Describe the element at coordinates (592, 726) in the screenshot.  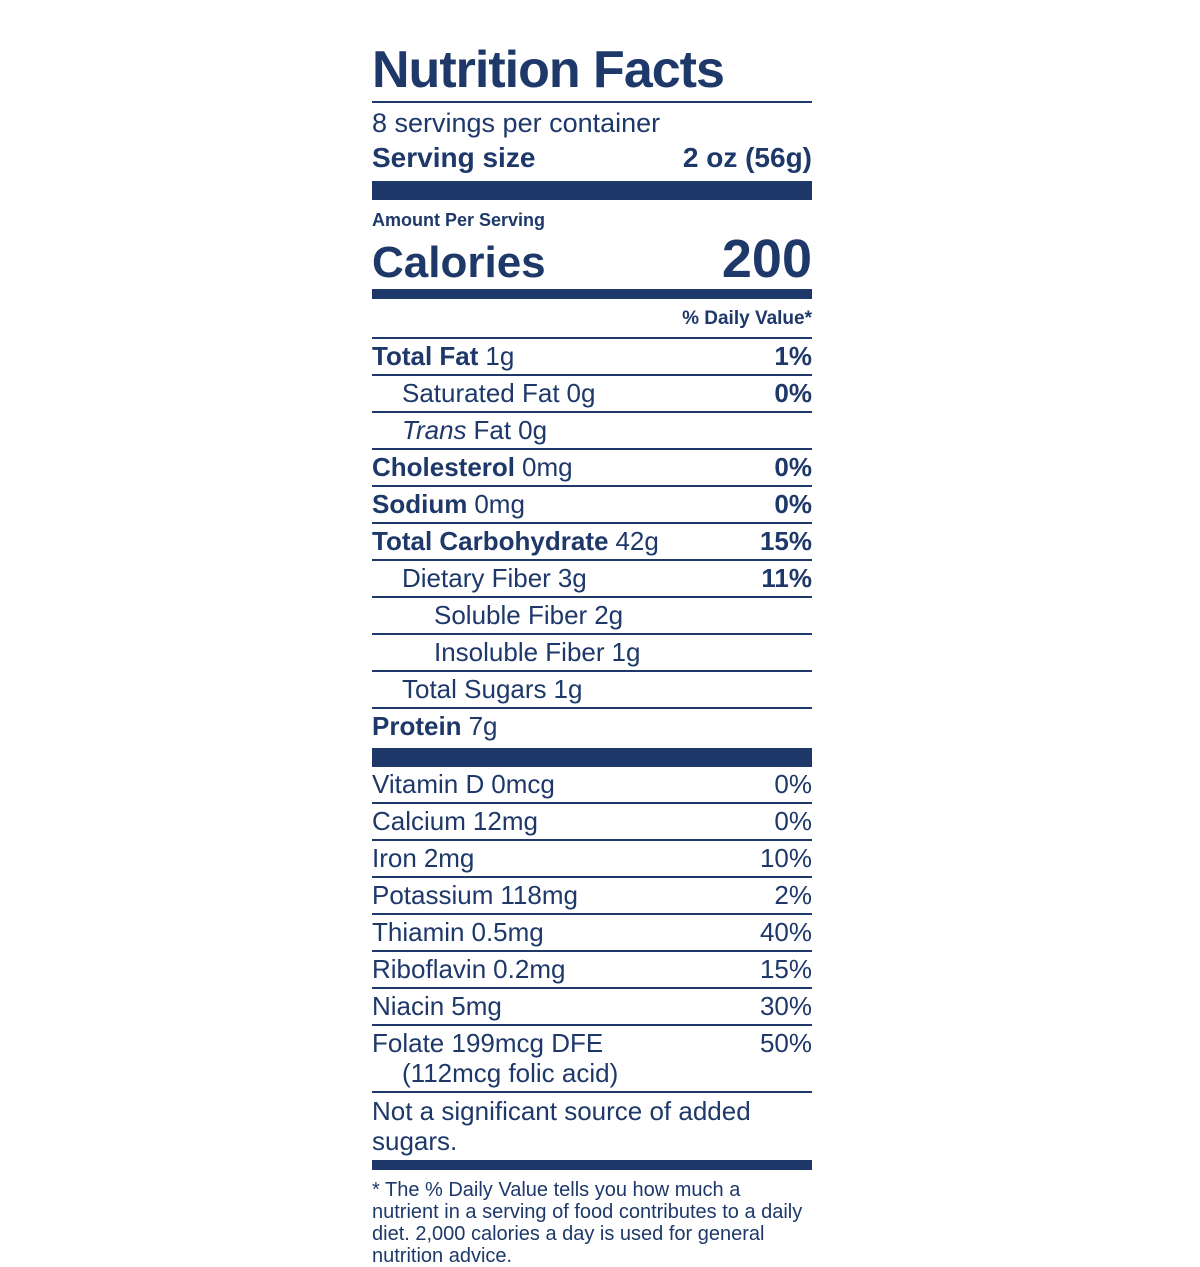
I see `nutrient-row-protein: Protein 7g` at that location.